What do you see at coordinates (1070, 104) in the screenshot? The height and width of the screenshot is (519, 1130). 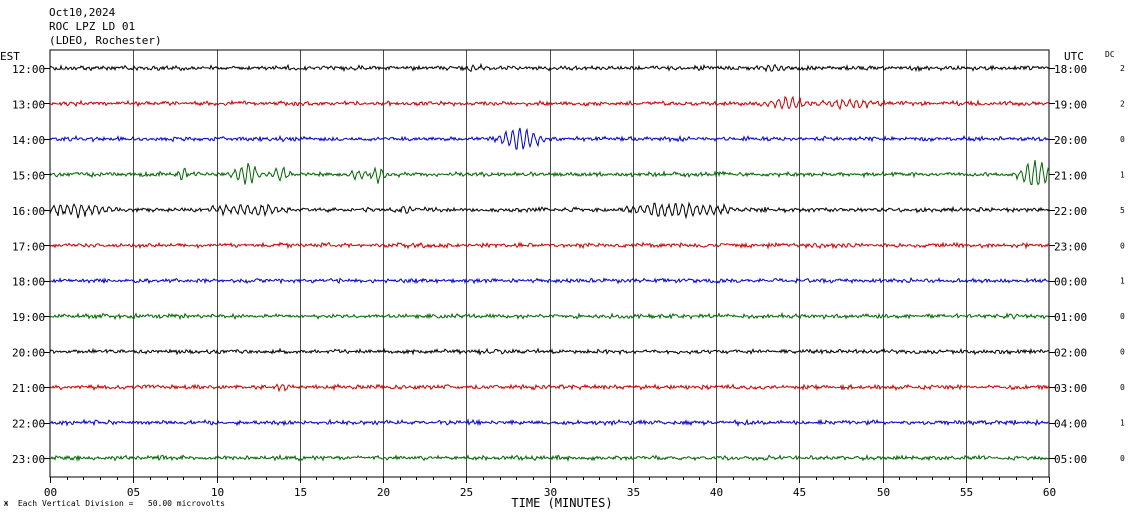 I see `utc-label-1900: 19:00` at bounding box center [1070, 104].